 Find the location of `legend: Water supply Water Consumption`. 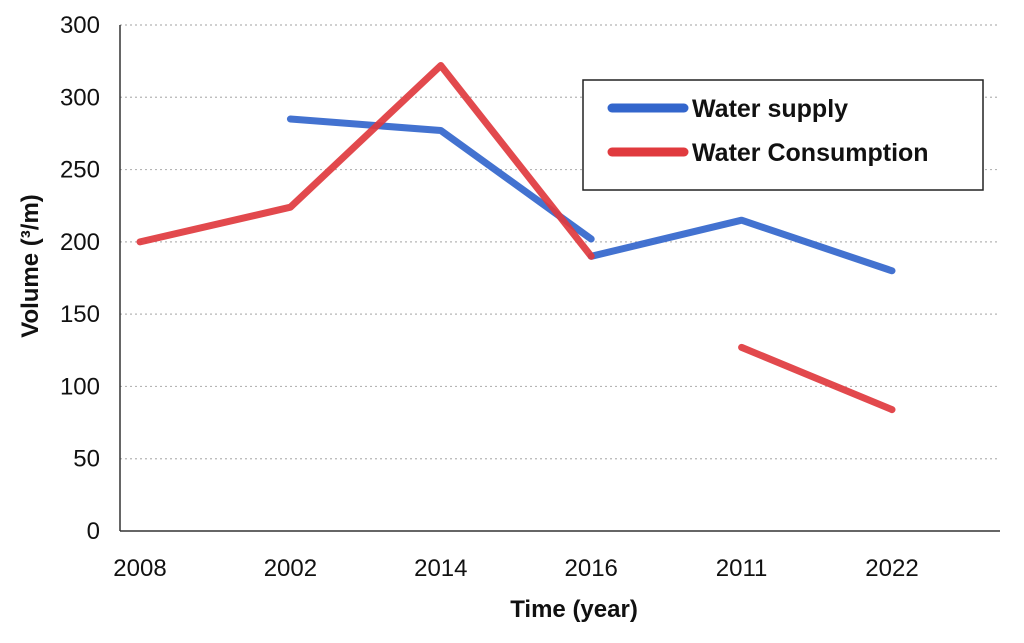

legend: Water supply Water Consumption is located at coordinates (783, 135).